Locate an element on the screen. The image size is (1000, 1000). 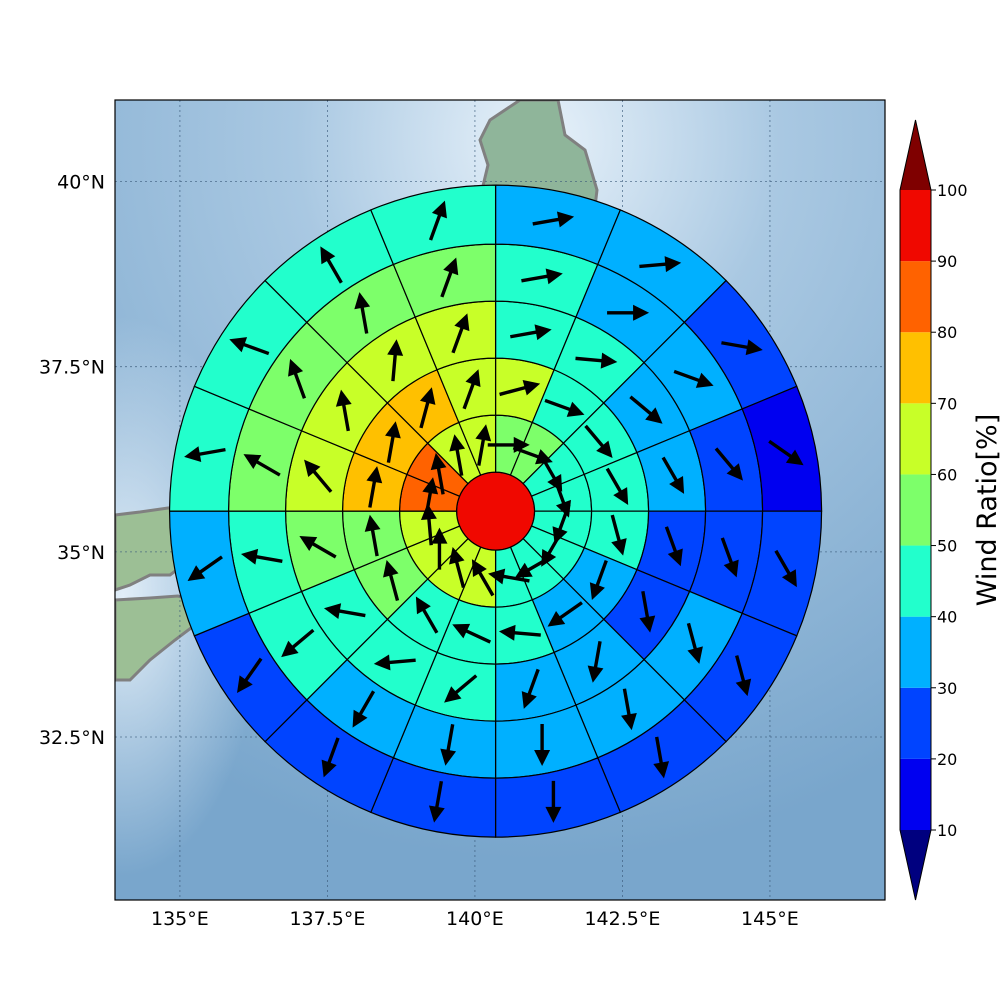
y-tick-label: 40°N is located at coordinates (81, 182).